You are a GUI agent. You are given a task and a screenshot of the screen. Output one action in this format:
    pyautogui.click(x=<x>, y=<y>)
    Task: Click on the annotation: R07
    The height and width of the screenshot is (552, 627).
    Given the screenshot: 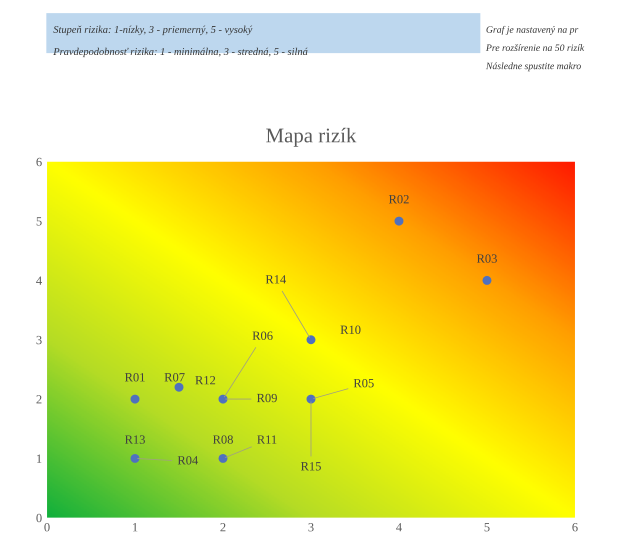 What is the action you would take?
    pyautogui.click(x=174, y=377)
    